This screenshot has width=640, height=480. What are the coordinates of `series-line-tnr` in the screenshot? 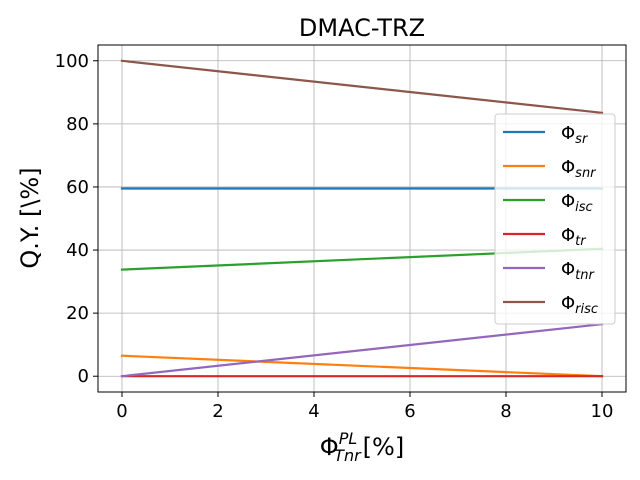 It's located at (362, 350).